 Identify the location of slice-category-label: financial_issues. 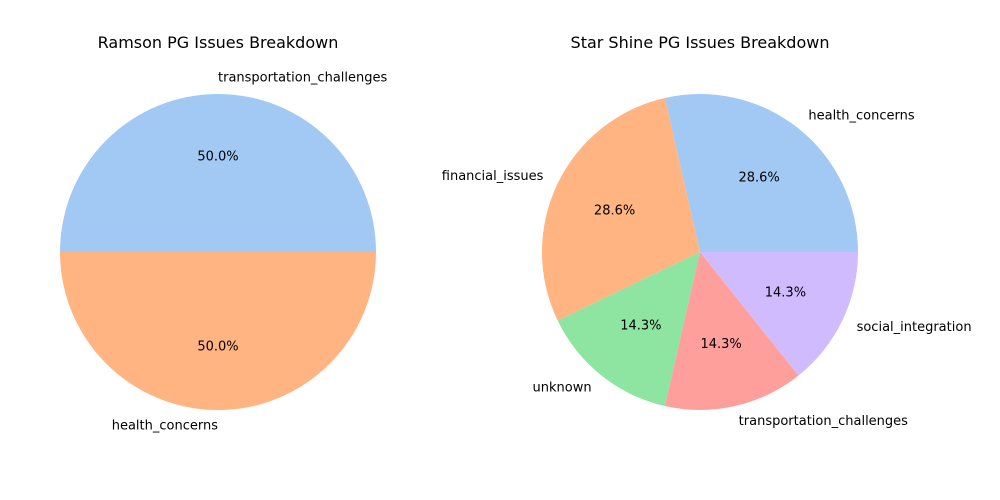
(493, 176).